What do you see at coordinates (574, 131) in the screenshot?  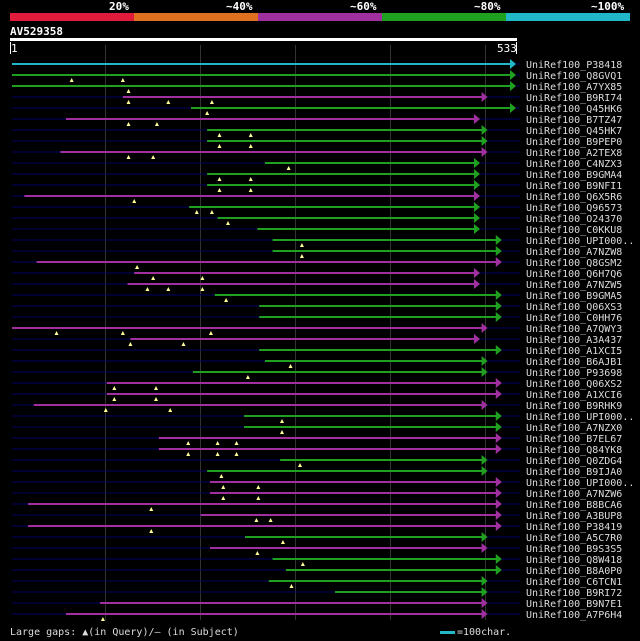 I see `hit-label: UniRef100_Q45HK7` at bounding box center [574, 131].